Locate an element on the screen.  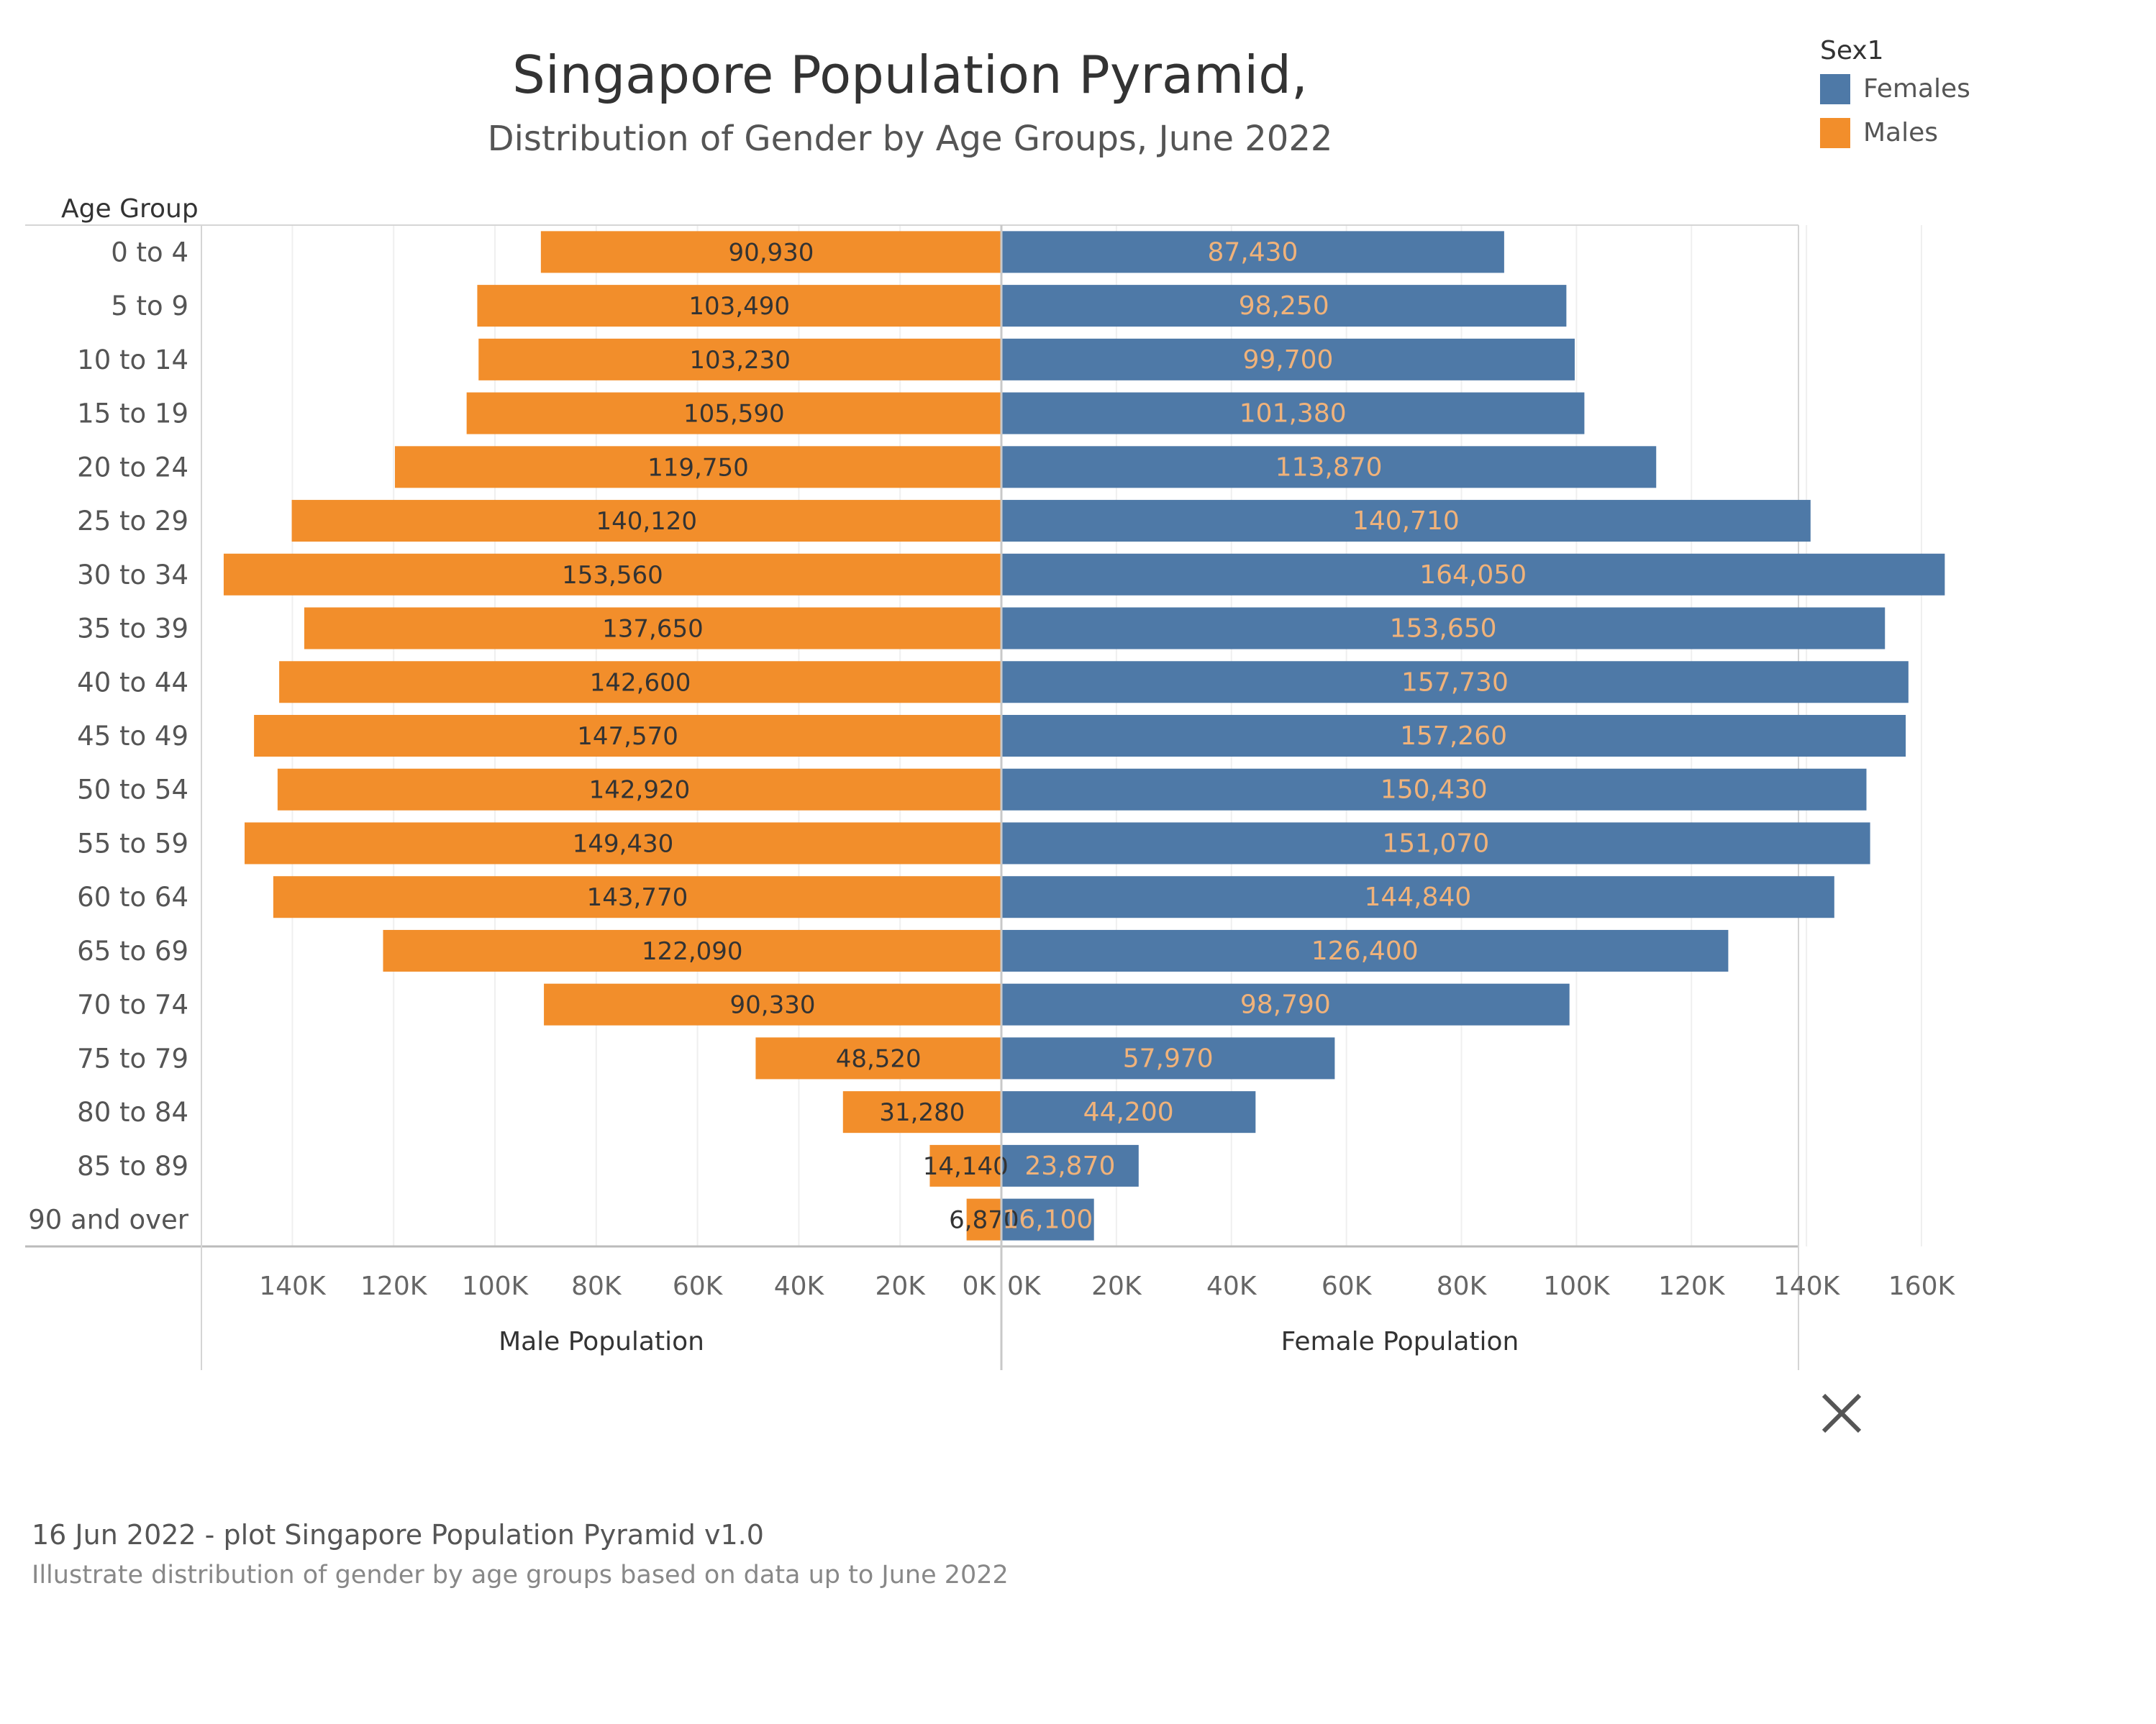
male-value-label: 6,870 is located at coordinates (984, 1220).